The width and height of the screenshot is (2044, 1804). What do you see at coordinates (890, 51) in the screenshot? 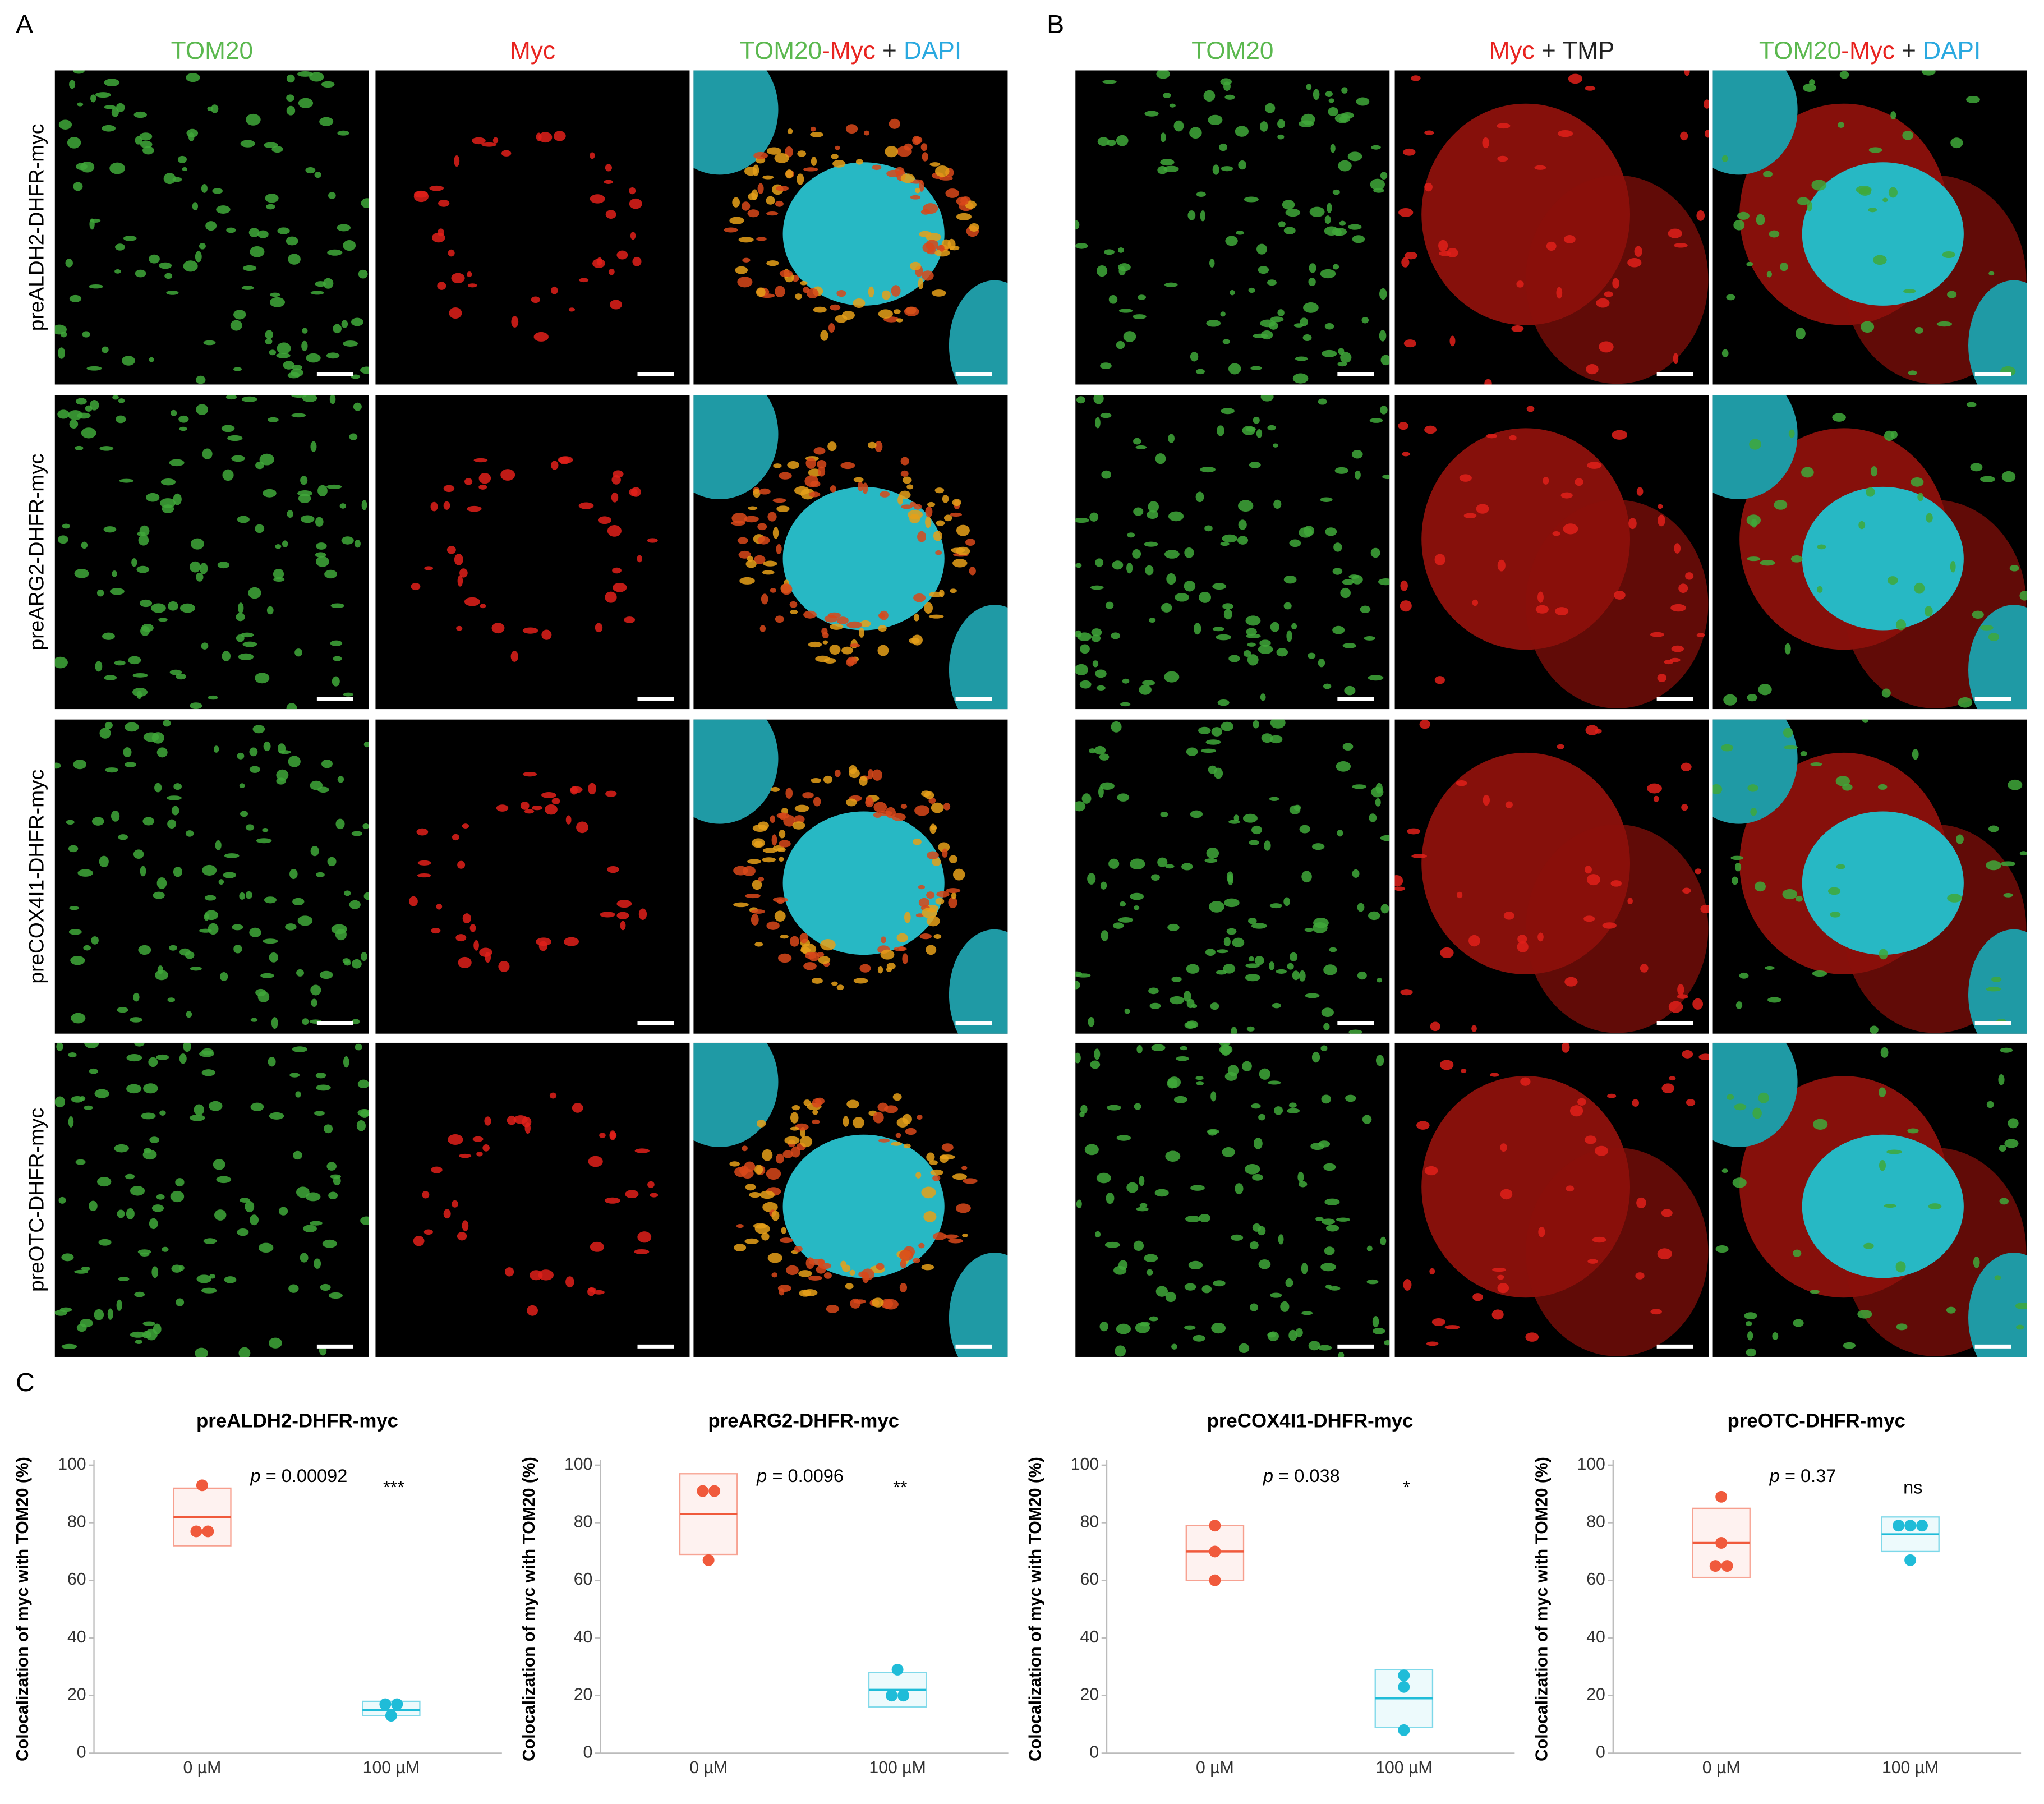
I see `header-part: +` at bounding box center [890, 51].